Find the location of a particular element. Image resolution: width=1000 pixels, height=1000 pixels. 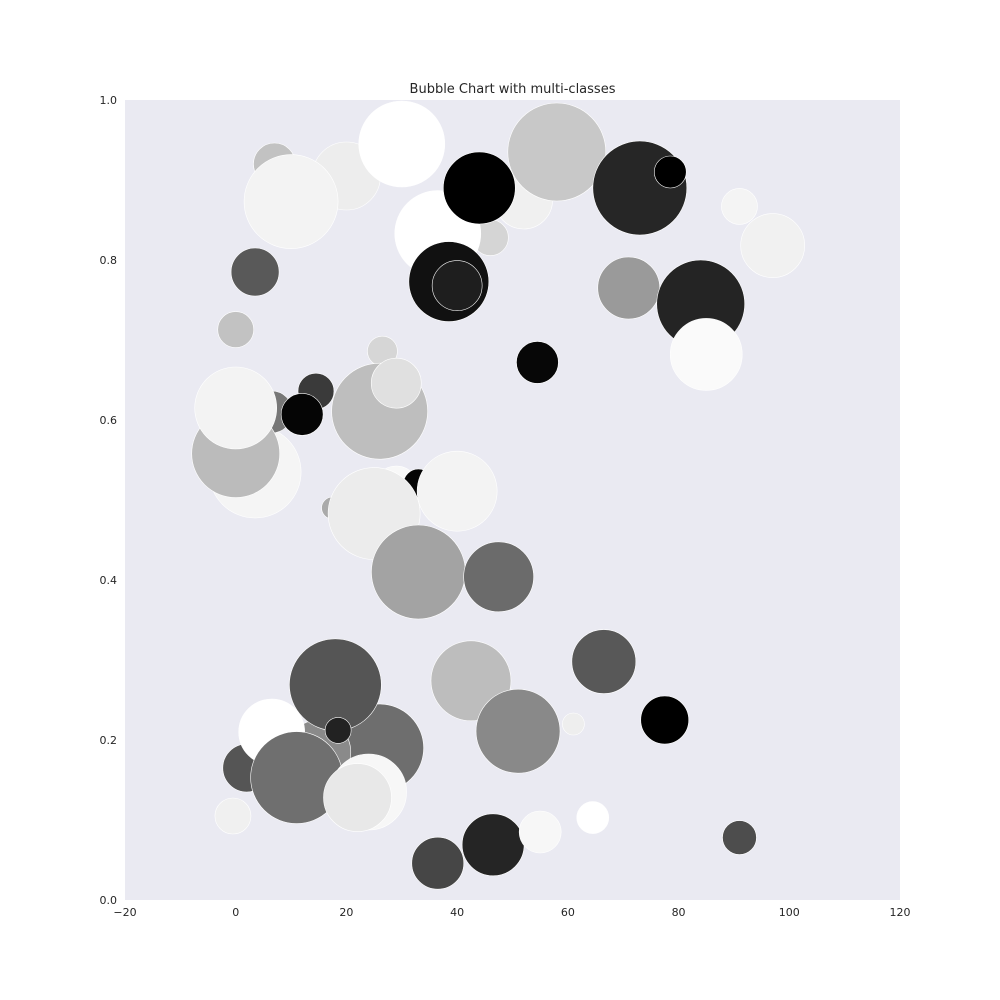

y-tick-label: 0.4 is located at coordinates (109, 580).